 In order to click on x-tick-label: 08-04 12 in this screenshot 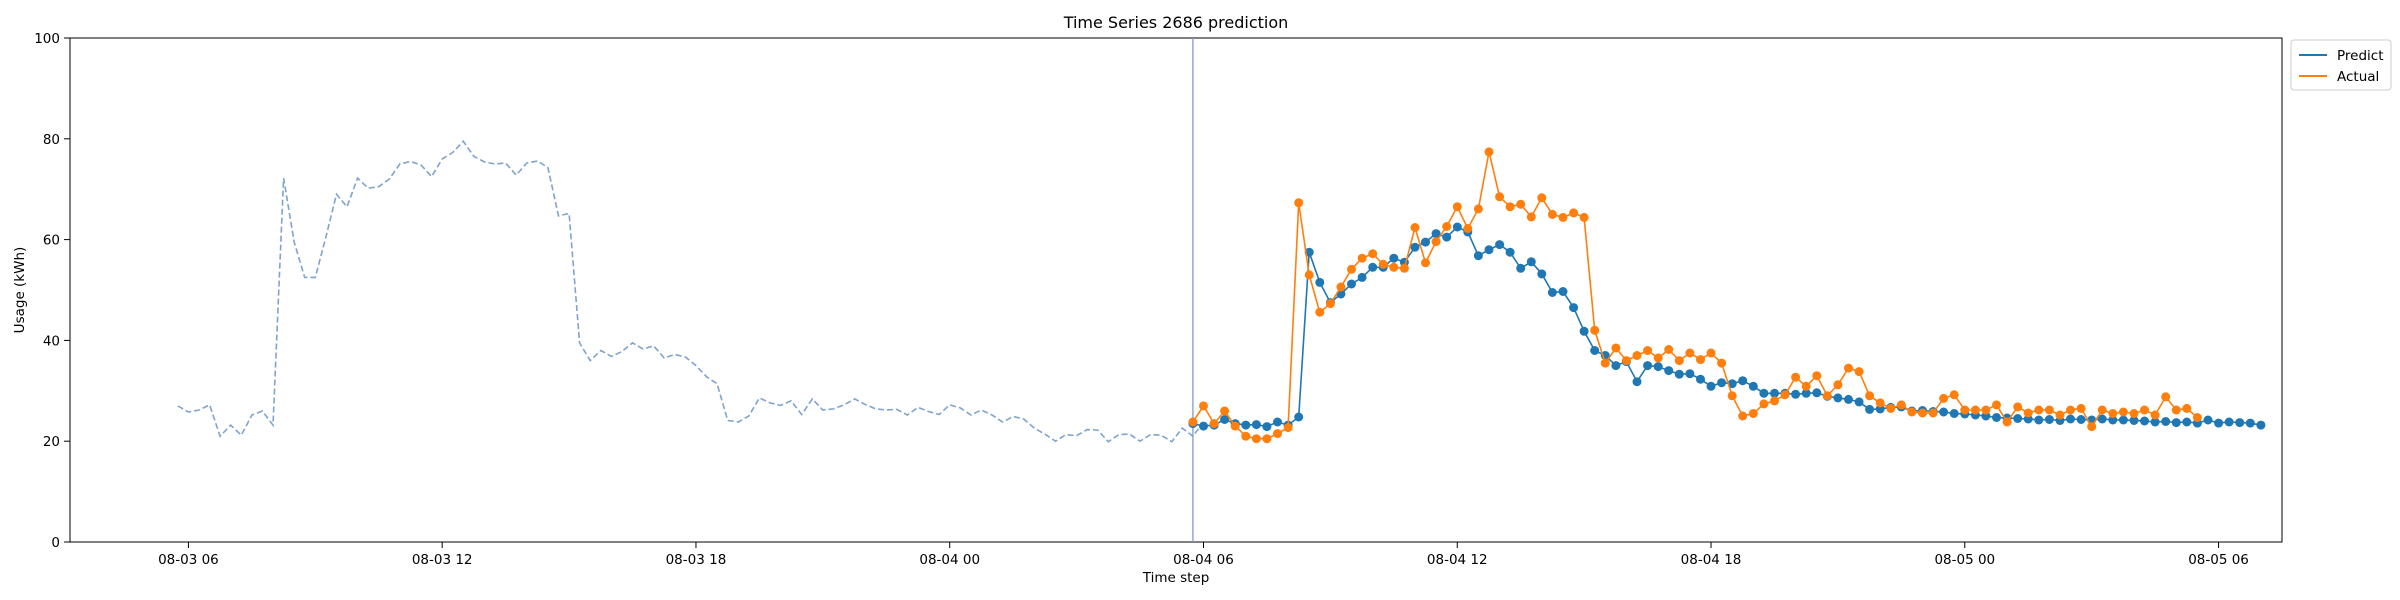, I will do `click(1457, 560)`.